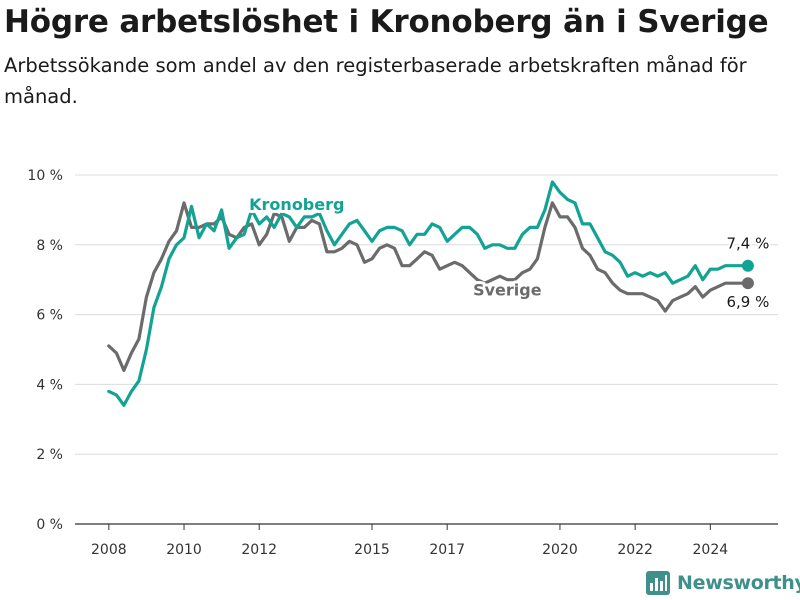 The height and width of the screenshot is (600, 800). I want to click on x-tick-label: 2024, so click(711, 550).